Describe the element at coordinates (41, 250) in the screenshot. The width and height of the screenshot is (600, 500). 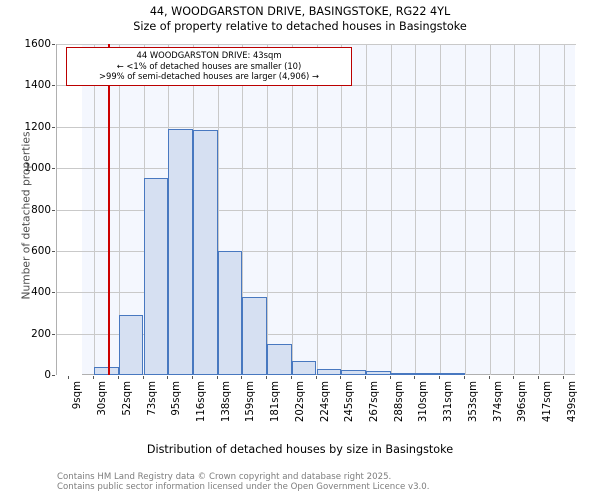
I see `y-axis-tick-label: 600` at that location.